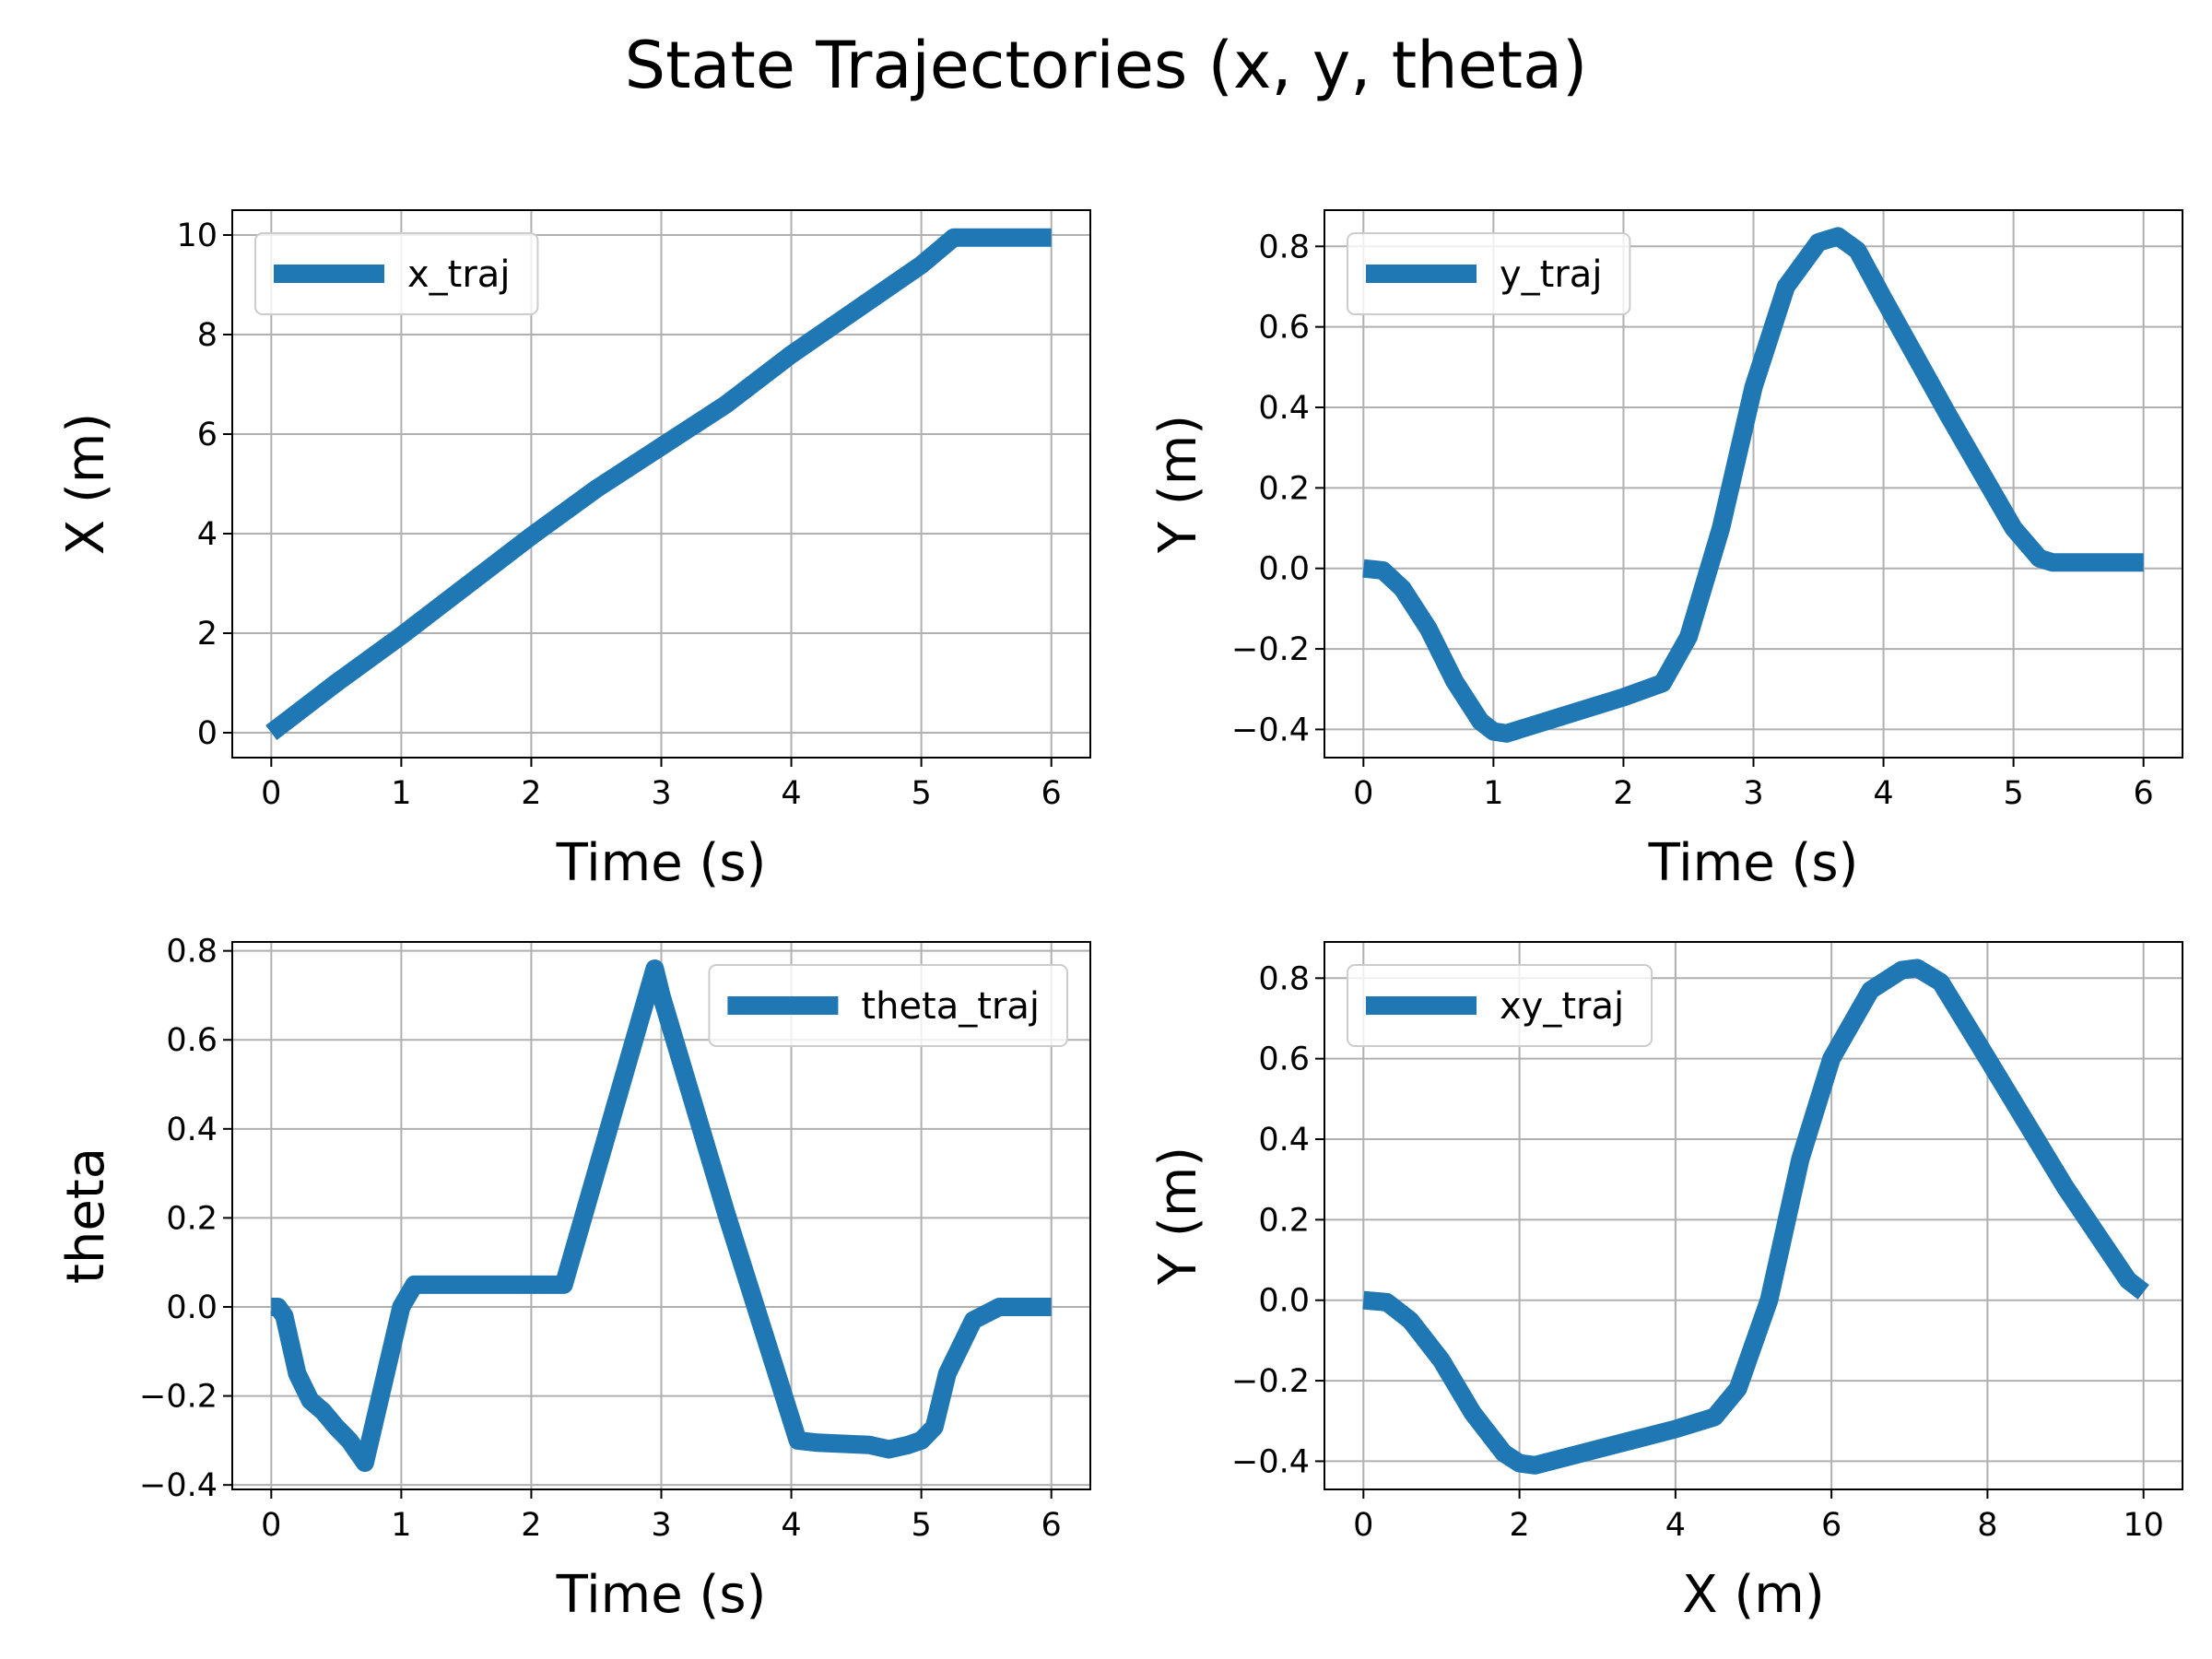  I want to click on legend: x_traj, so click(396, 273).